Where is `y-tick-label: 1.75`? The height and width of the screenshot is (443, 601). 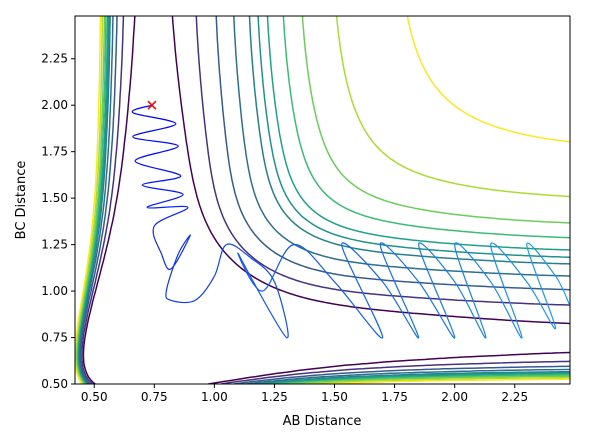
y-tick-label: 1.75 is located at coordinates (54, 152).